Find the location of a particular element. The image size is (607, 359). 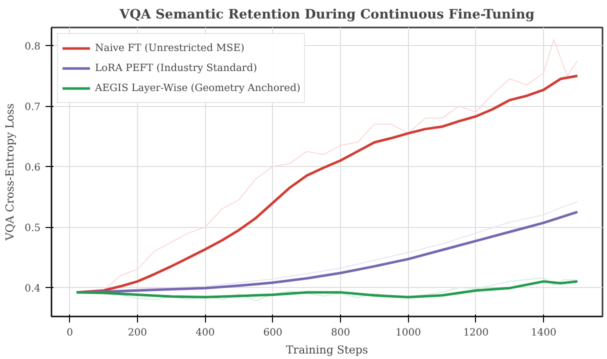

x-tick-label: 1200 is located at coordinates (476, 333).